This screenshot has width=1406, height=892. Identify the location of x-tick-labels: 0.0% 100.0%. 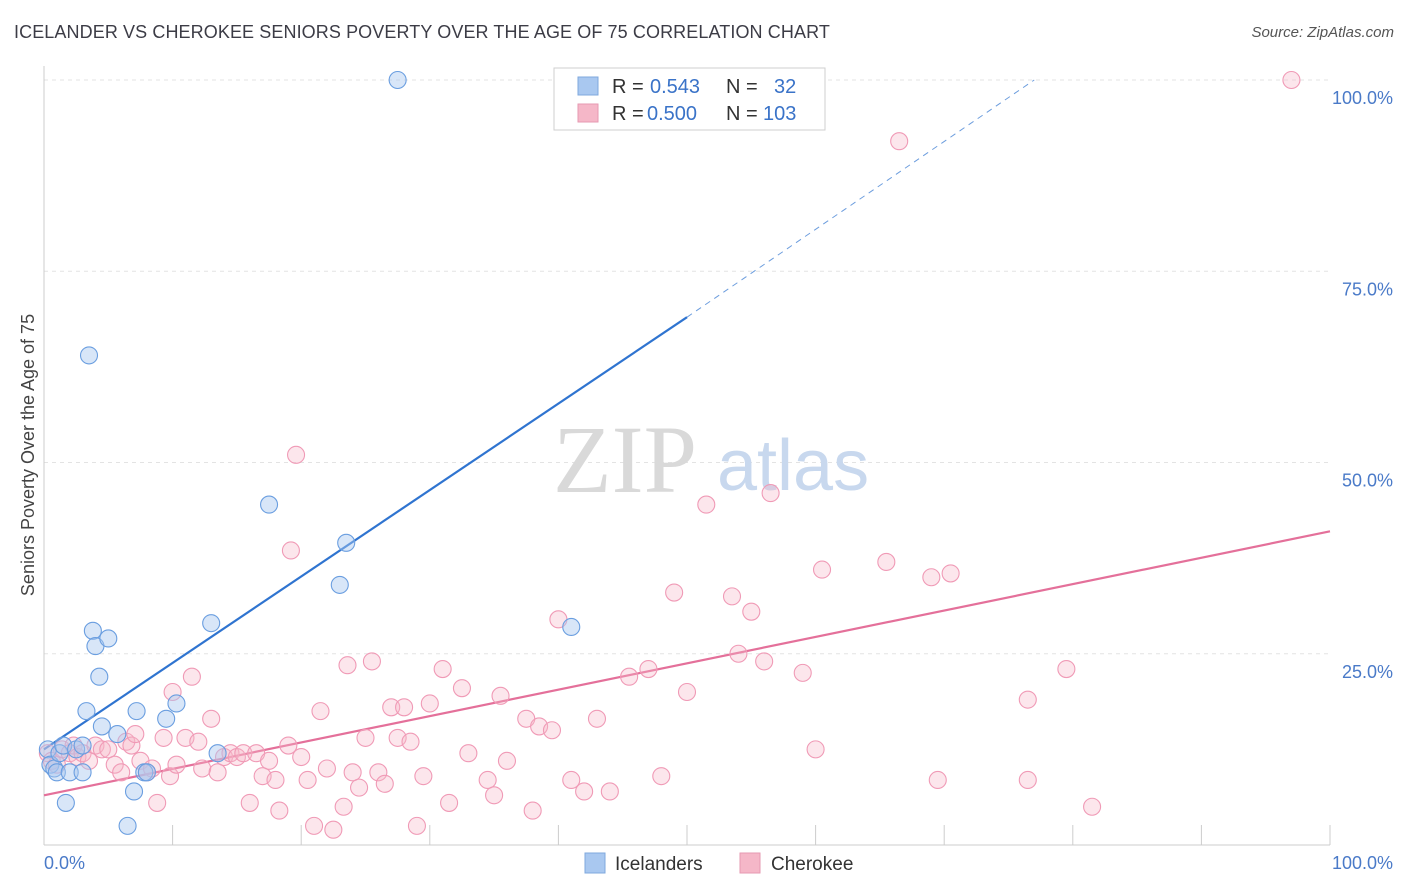
(718, 863).